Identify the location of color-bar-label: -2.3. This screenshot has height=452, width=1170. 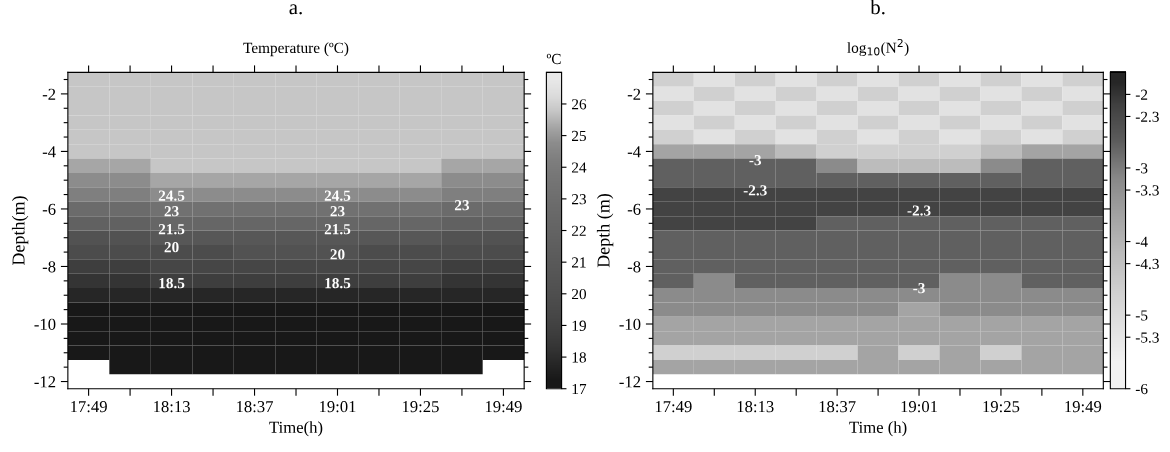
(1147, 116).